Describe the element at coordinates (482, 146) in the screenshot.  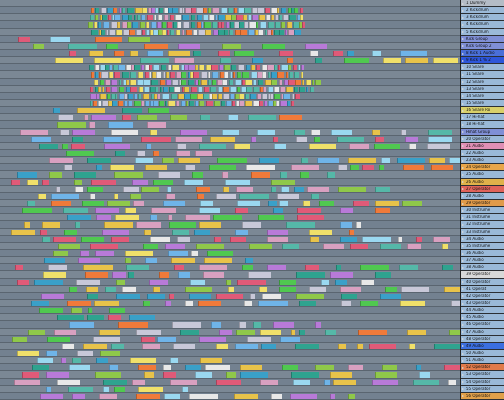
I see `track-header: ▸ 21 Audio` at that location.